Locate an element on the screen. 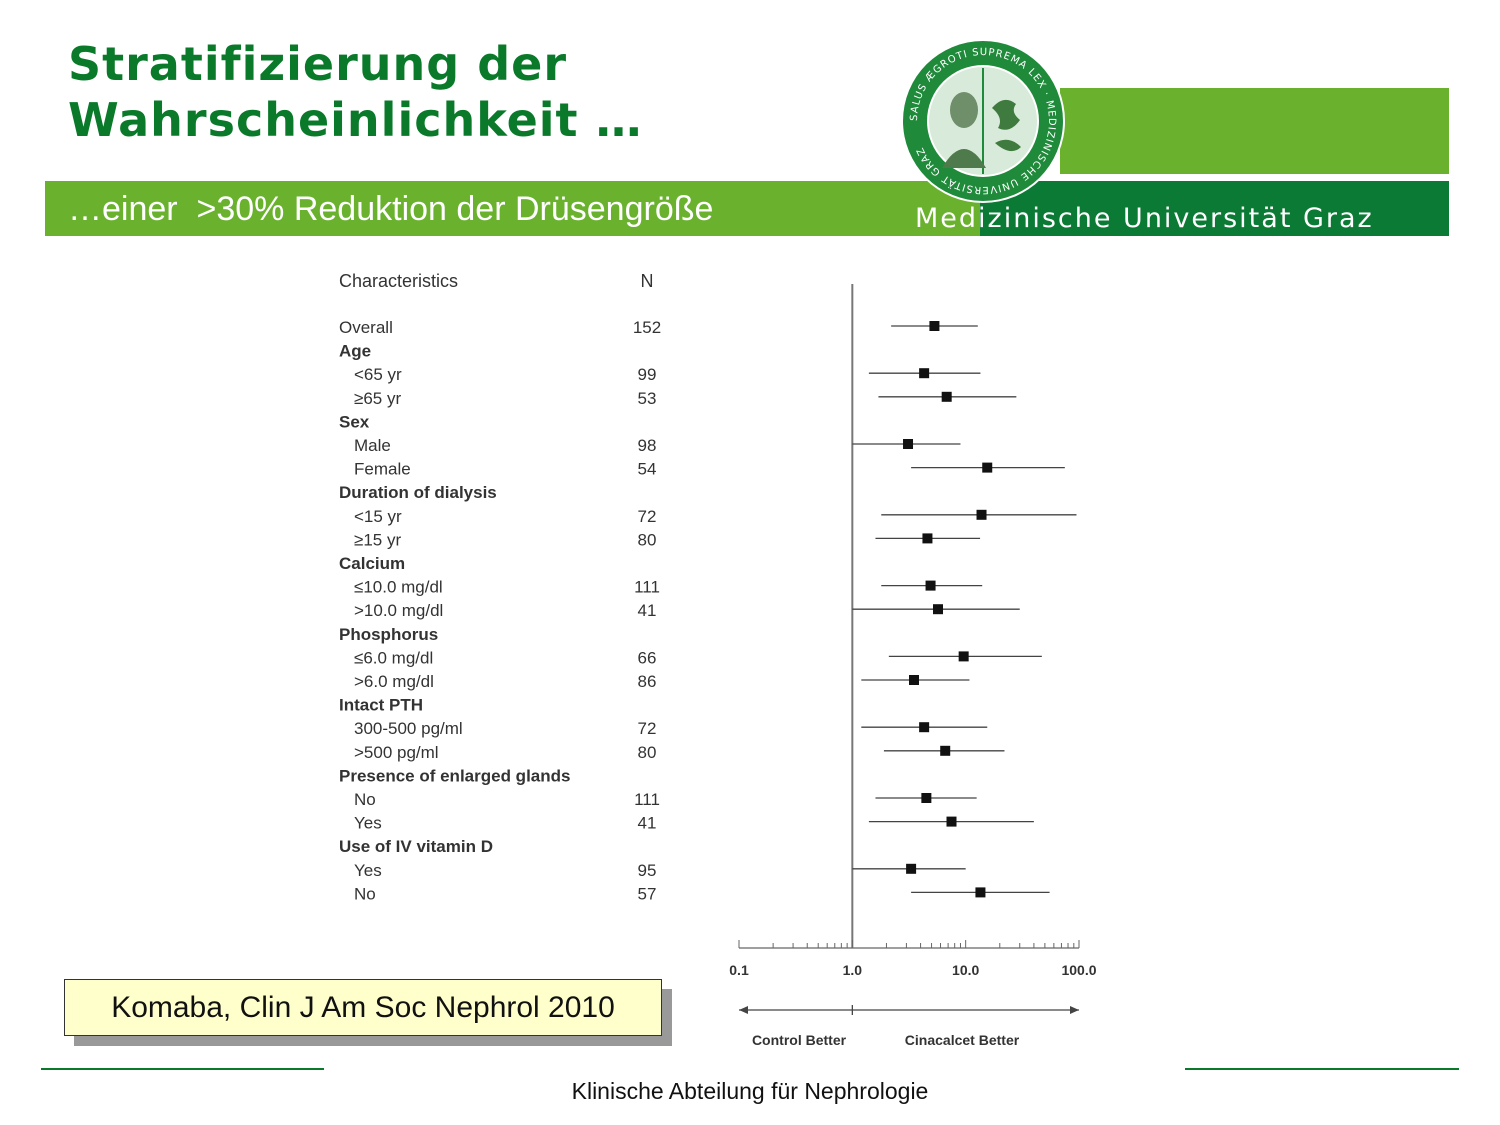 This screenshot has width=1500, height=1125. footer-divider-right is located at coordinates (1322, 1069).